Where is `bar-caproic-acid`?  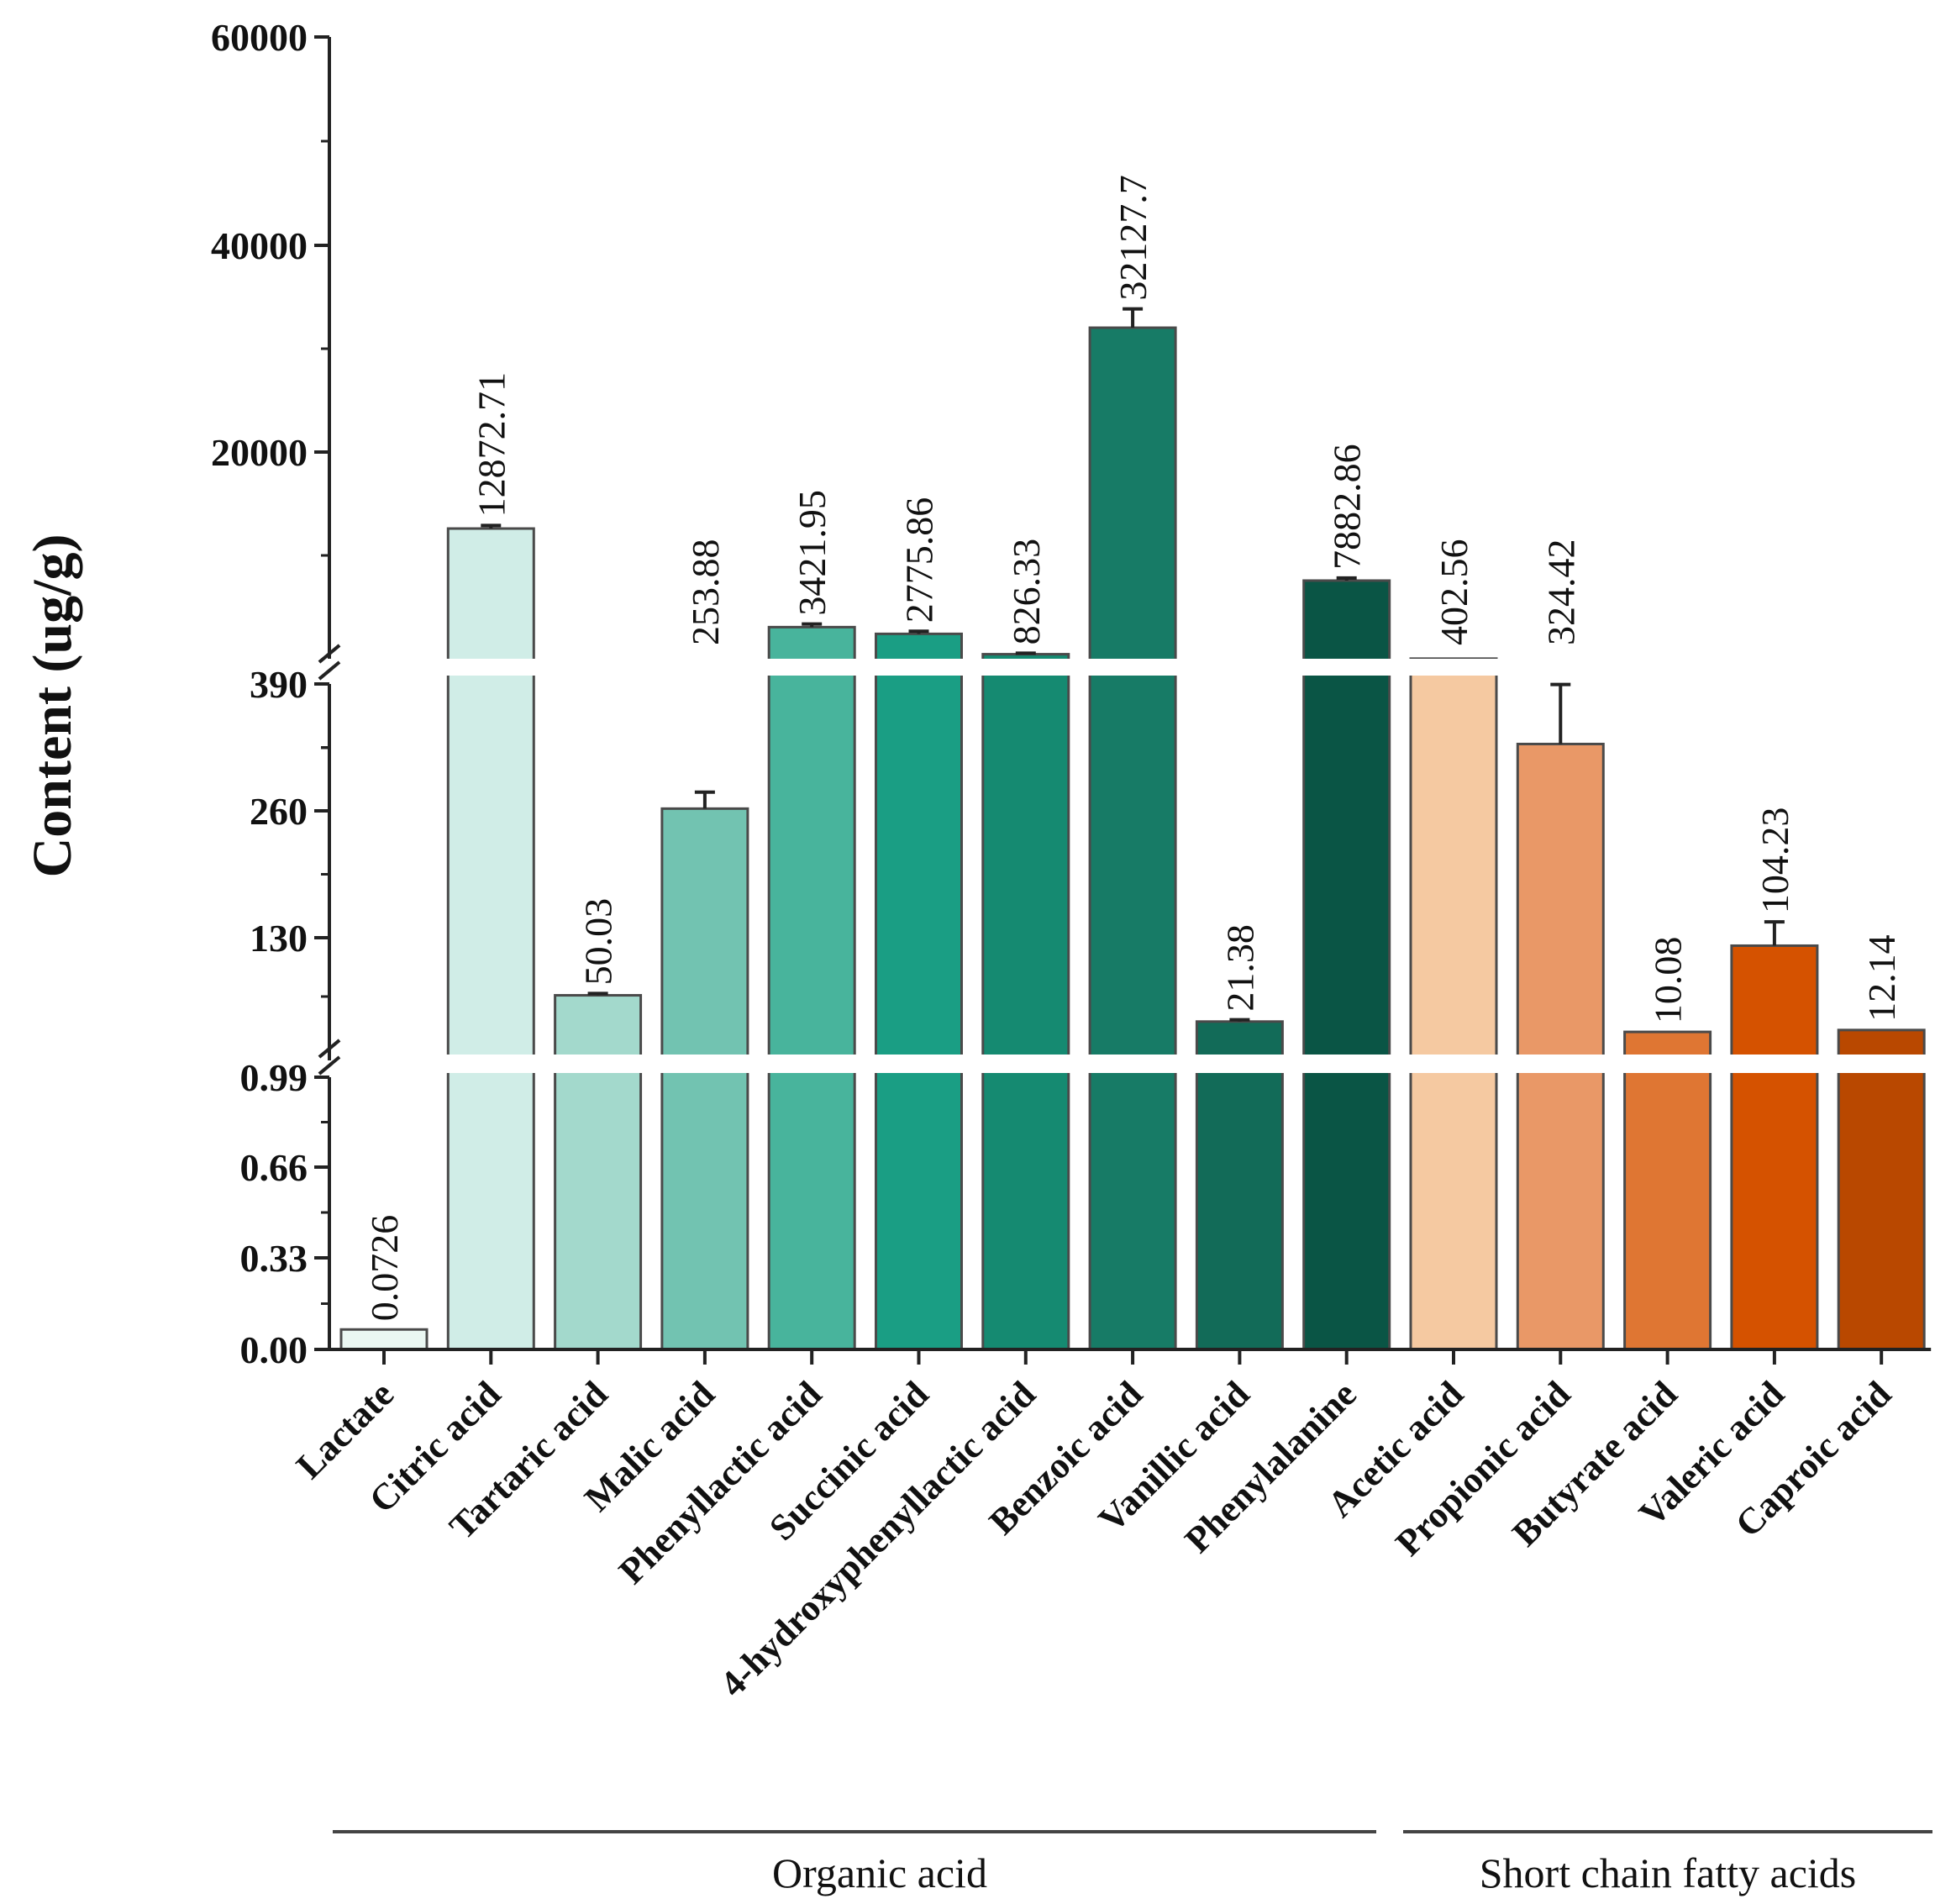
bar-caproic-acid is located at coordinates (1881, 1189).